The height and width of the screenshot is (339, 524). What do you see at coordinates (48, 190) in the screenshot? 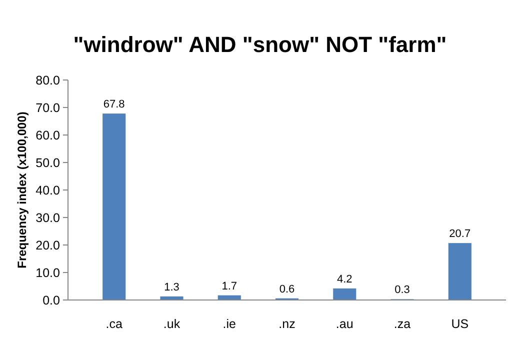
I see `y-tick-label: 40.0` at bounding box center [48, 190].